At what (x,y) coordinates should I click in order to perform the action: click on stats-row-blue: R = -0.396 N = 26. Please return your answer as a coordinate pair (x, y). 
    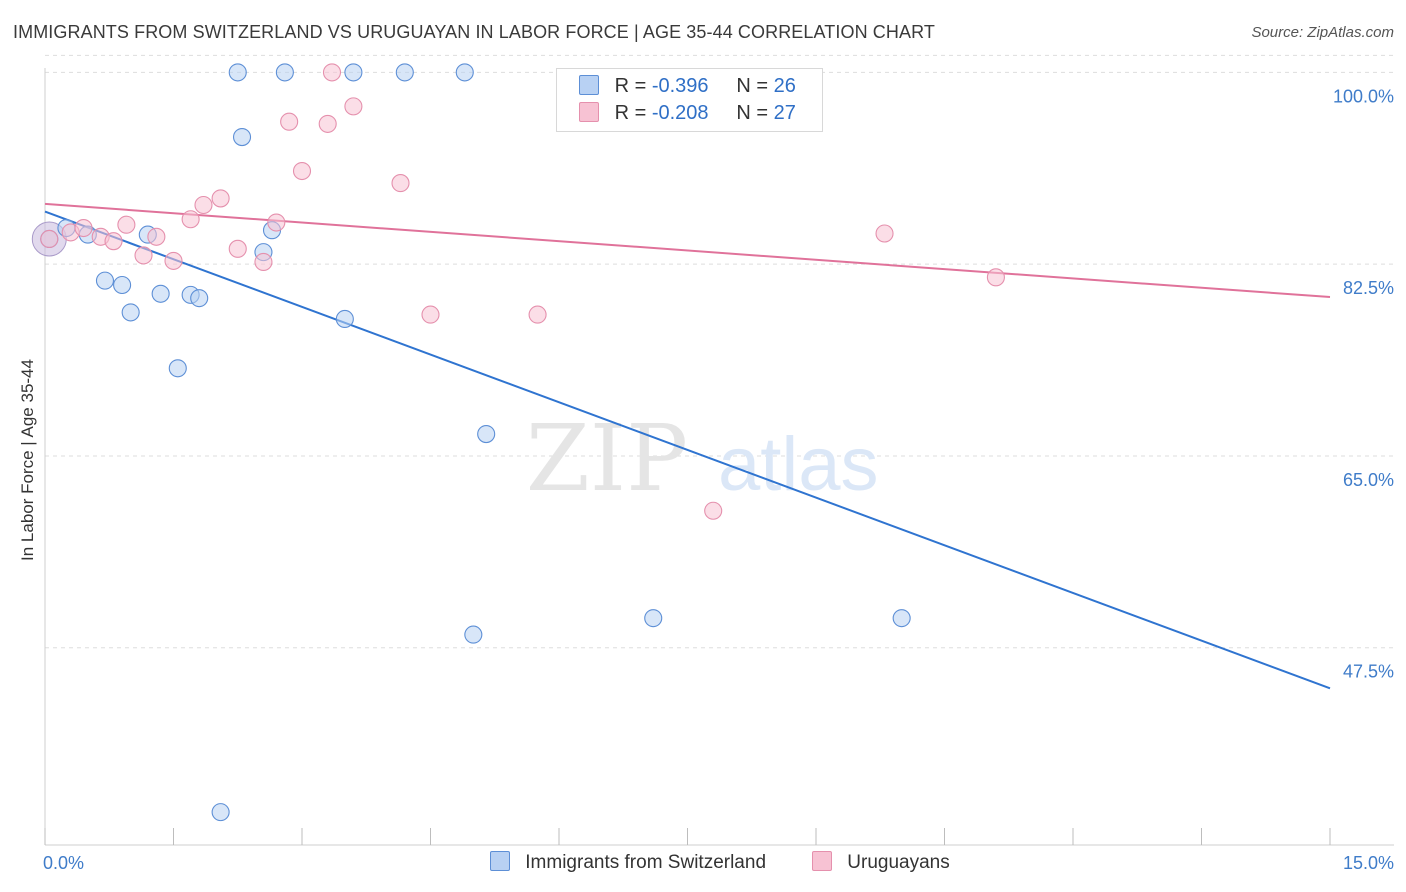
    Looking at the image, I should click on (687, 87).